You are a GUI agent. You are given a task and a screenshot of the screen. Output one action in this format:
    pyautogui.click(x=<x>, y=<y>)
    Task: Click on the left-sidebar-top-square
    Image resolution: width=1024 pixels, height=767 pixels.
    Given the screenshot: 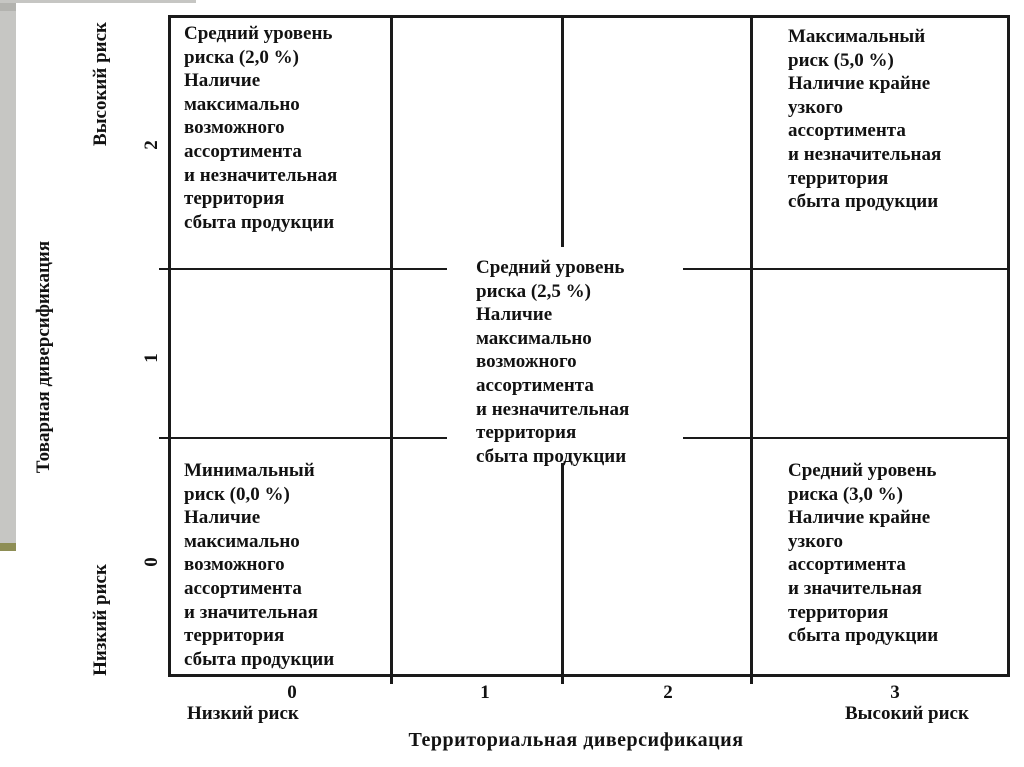 What is the action you would take?
    pyautogui.click(x=8, y=5)
    